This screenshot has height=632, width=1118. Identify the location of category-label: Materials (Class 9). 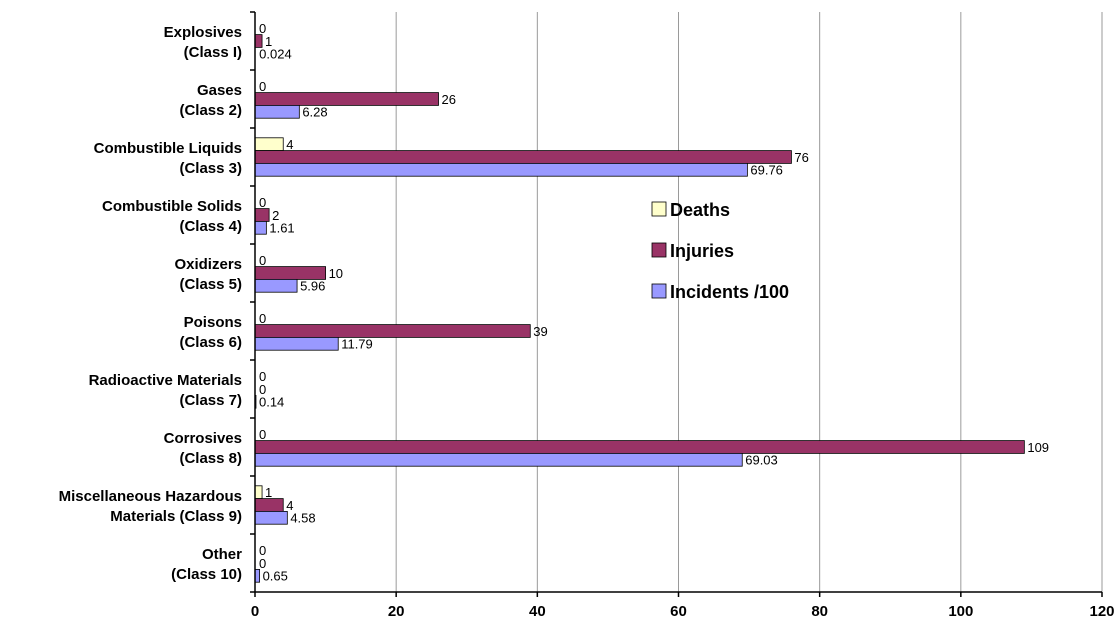
(176, 516).